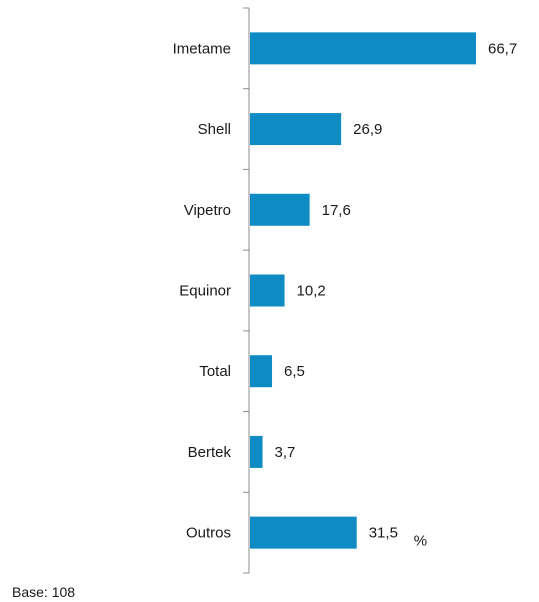  What do you see at coordinates (311, 291) in the screenshot?
I see `value-label: 10,2` at bounding box center [311, 291].